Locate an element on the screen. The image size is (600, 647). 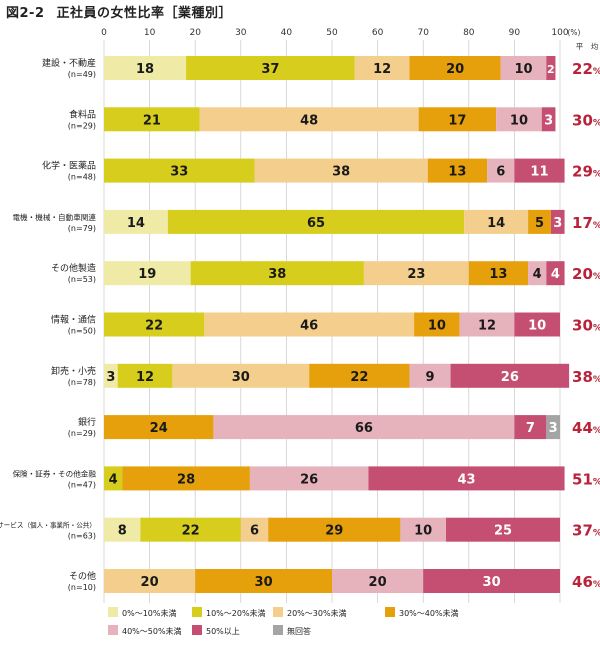
data-label: 48 is located at coordinates (309, 120).